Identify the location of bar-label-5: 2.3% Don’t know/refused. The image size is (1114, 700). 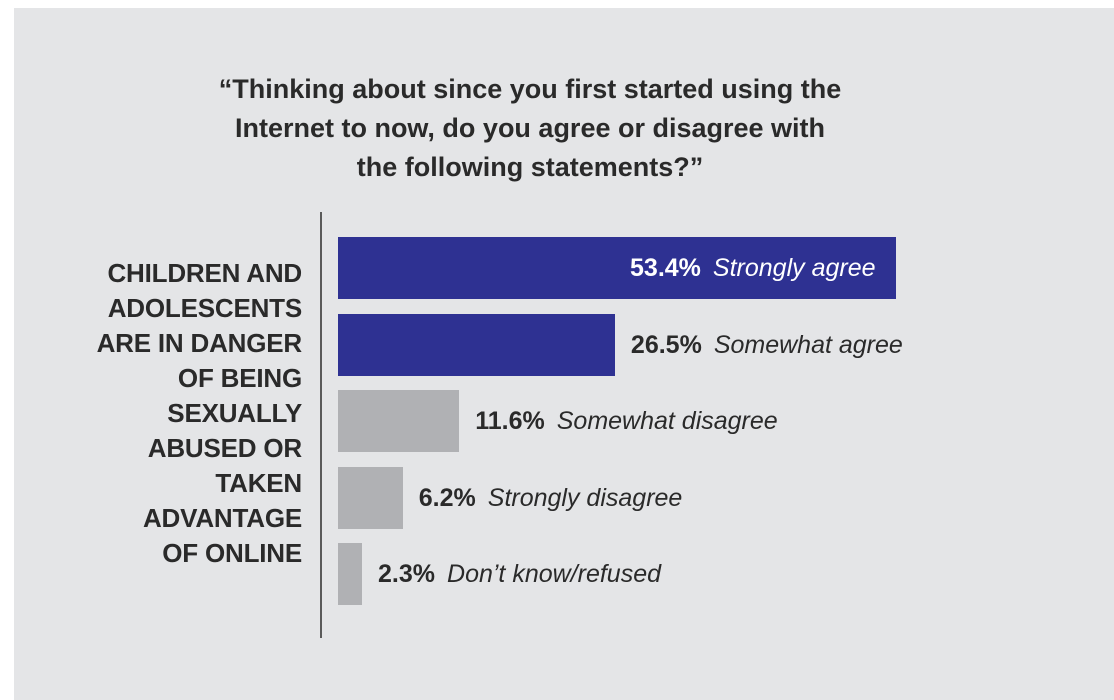
(519, 574).